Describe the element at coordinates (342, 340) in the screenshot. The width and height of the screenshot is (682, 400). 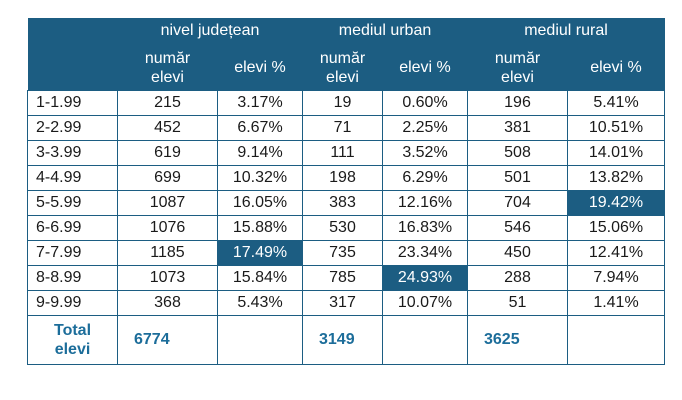
I see `total-urban: 3149` at that location.